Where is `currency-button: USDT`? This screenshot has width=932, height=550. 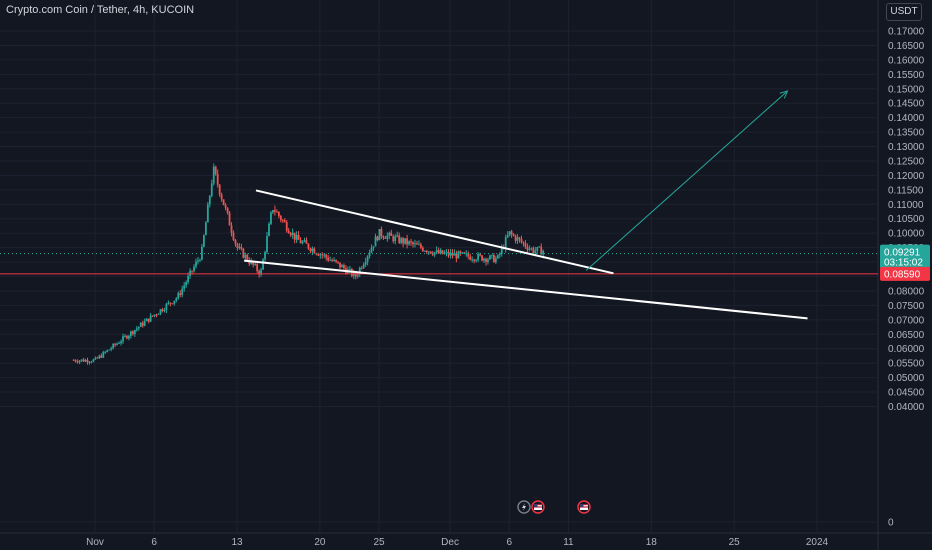 currency-button: USDT is located at coordinates (904, 12).